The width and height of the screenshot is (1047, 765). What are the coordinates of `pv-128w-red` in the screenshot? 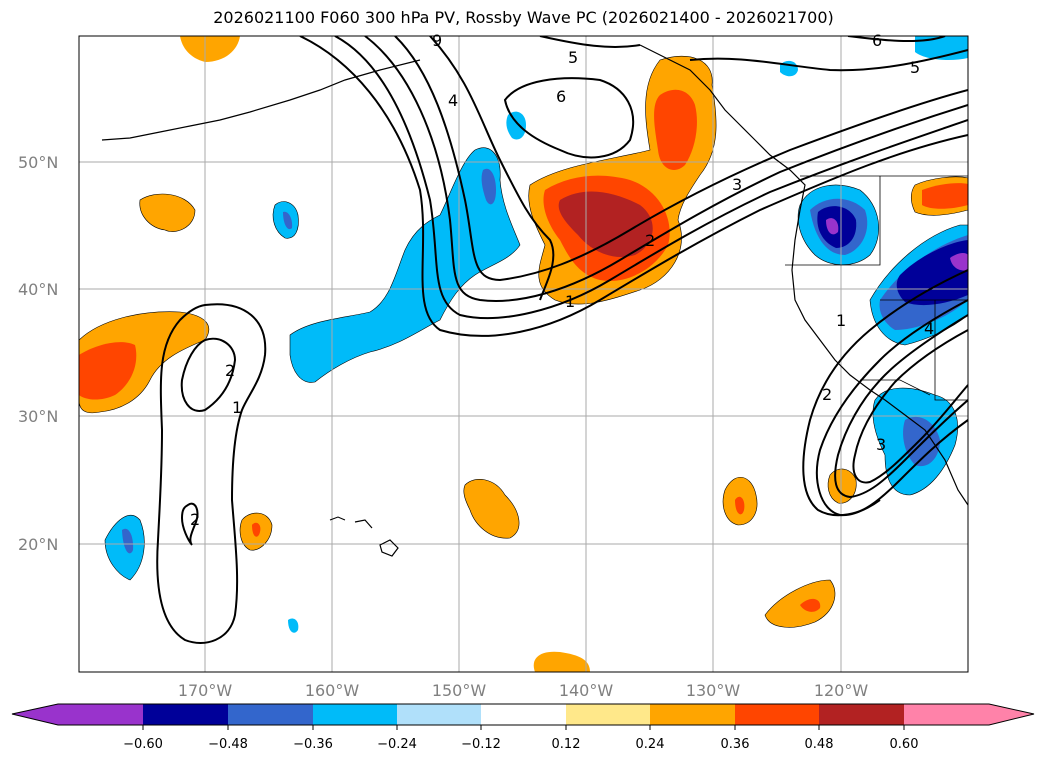 It's located at (740, 505).